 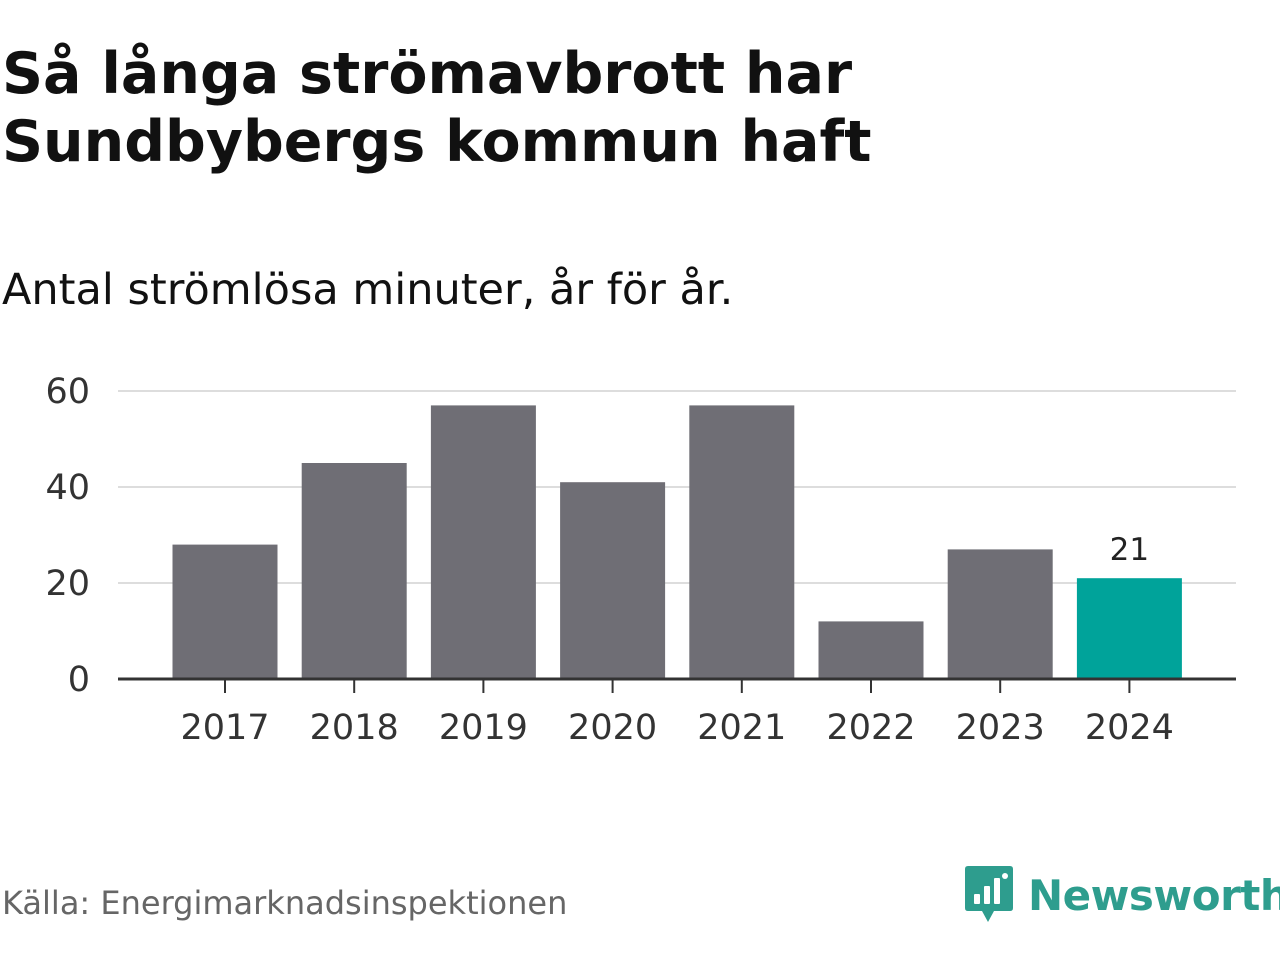 I want to click on bar-2017, so click(x=225, y=611).